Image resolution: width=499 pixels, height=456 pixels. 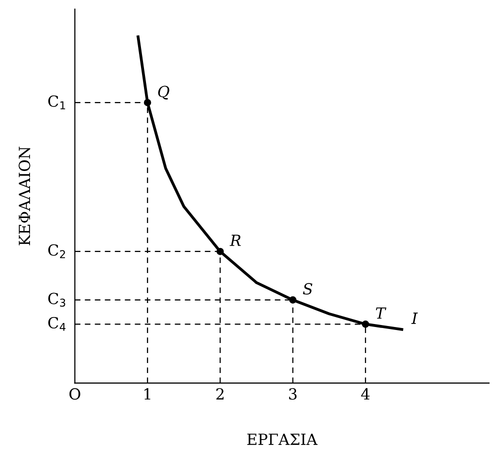 I want to click on ref-line-label: C$_{3}$, so click(x=57, y=299).